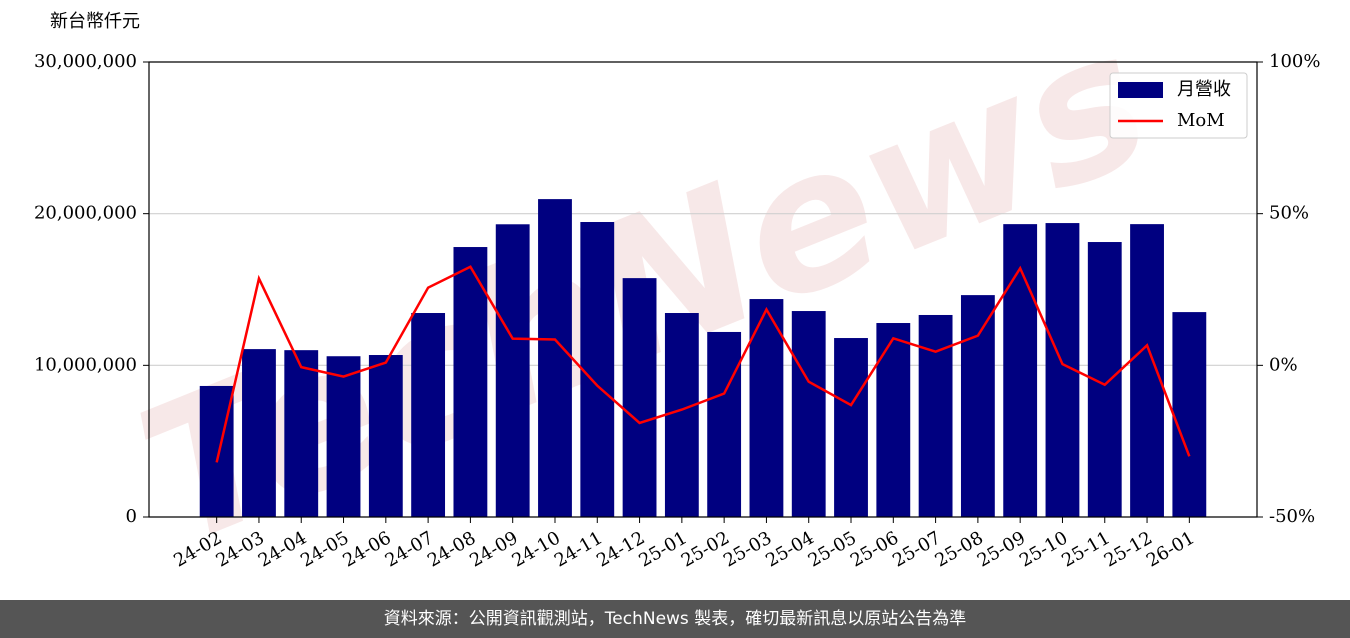  What do you see at coordinates (1289, 213) in the screenshot?
I see `y2-tick-label: 50%` at bounding box center [1289, 213].